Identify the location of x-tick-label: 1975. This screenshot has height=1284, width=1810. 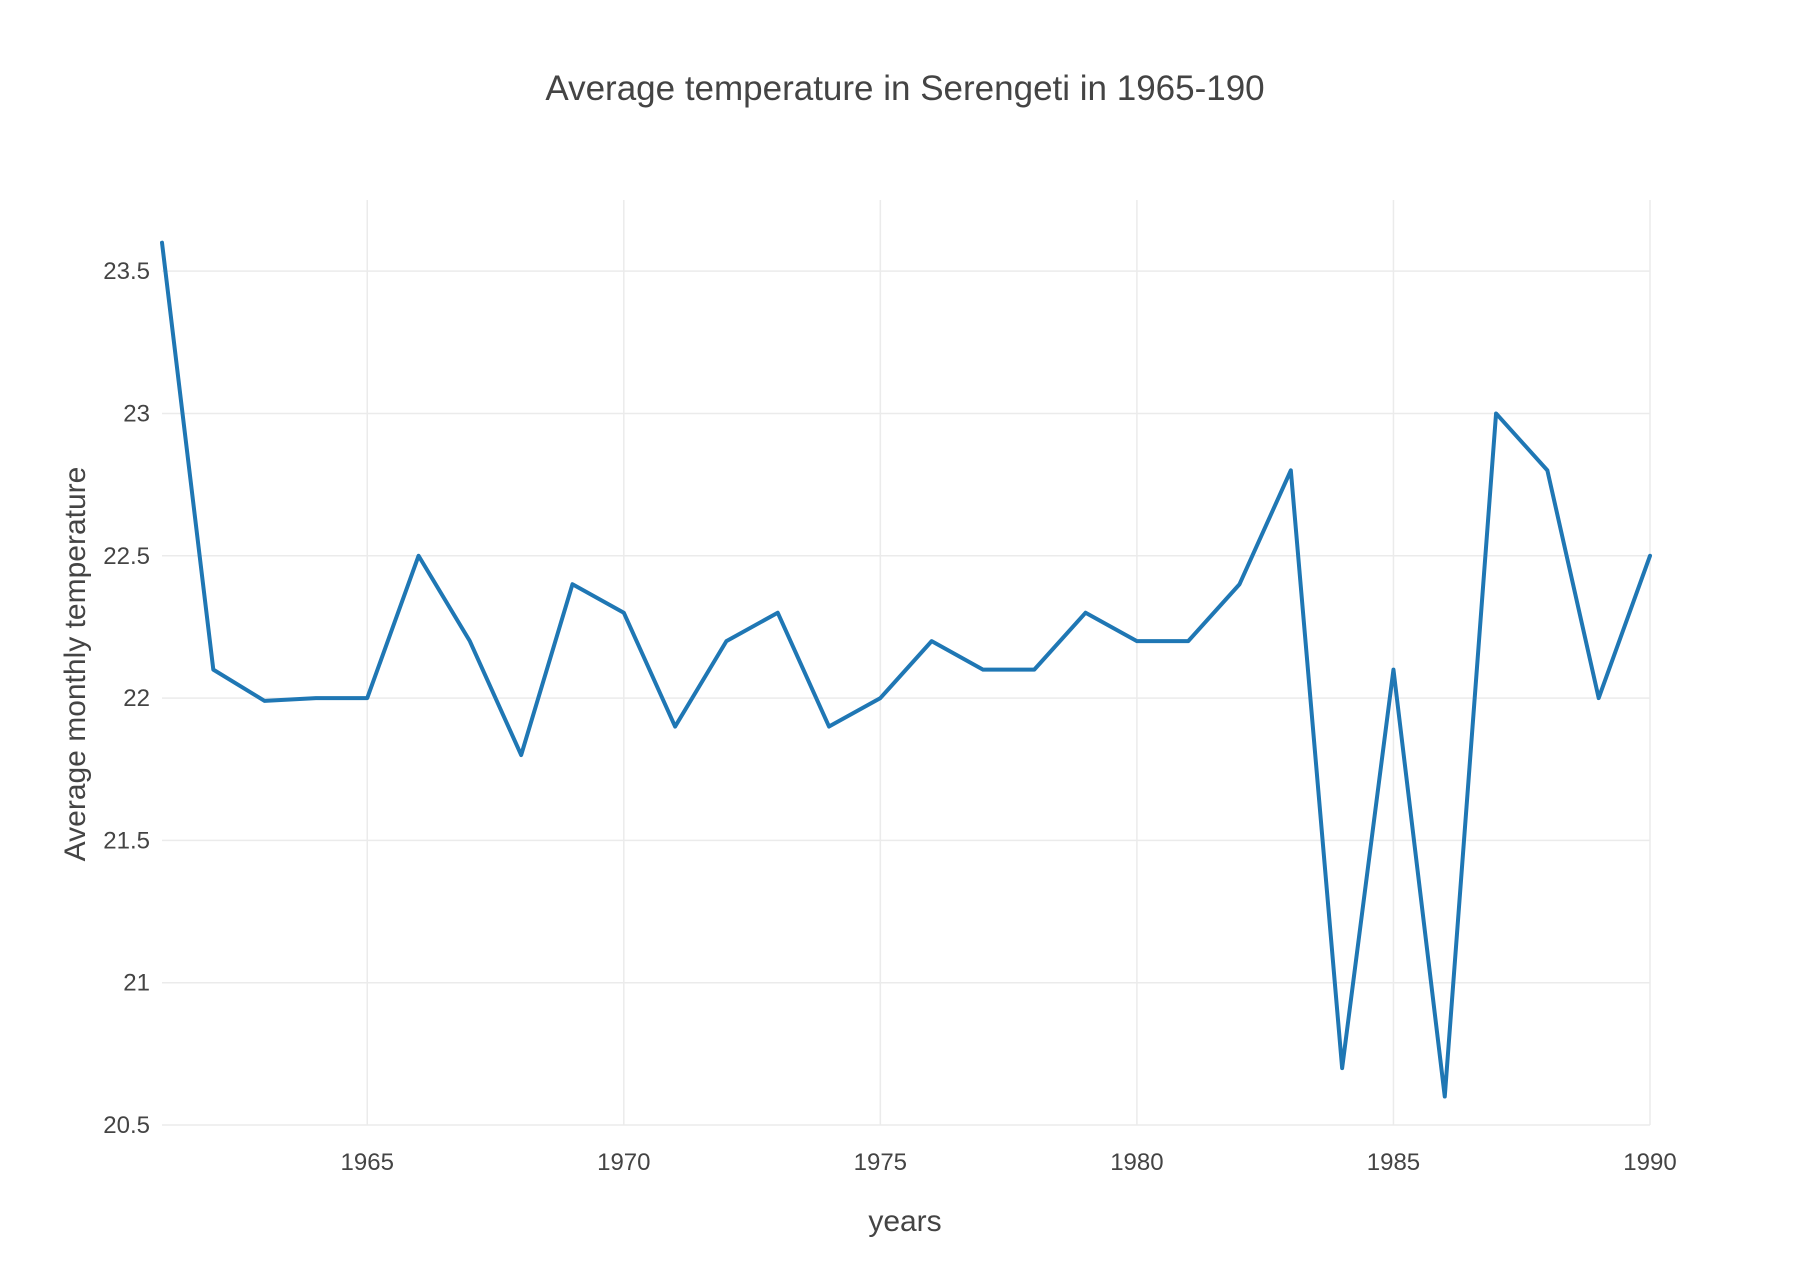
(880, 1162).